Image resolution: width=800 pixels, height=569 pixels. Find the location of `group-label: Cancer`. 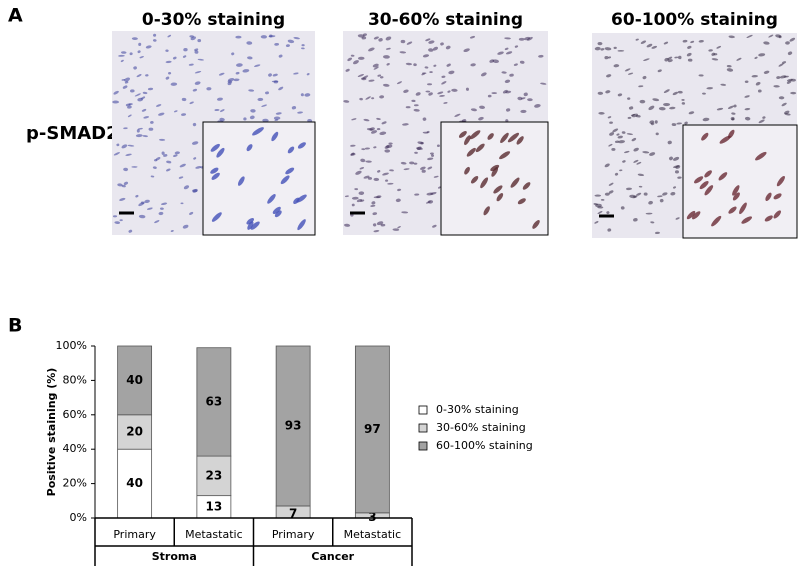

group-label: Cancer is located at coordinates (332, 556).